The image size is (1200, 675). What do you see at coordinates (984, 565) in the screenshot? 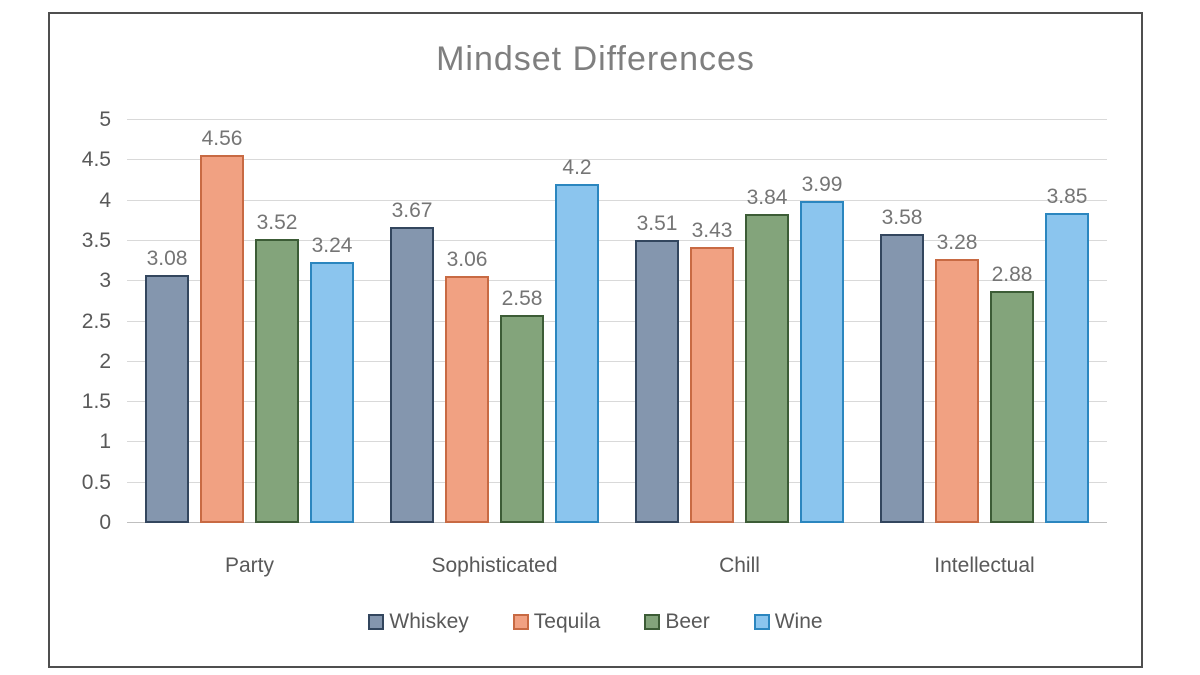
I see `category-label-intellectual: Intellectual` at bounding box center [984, 565].